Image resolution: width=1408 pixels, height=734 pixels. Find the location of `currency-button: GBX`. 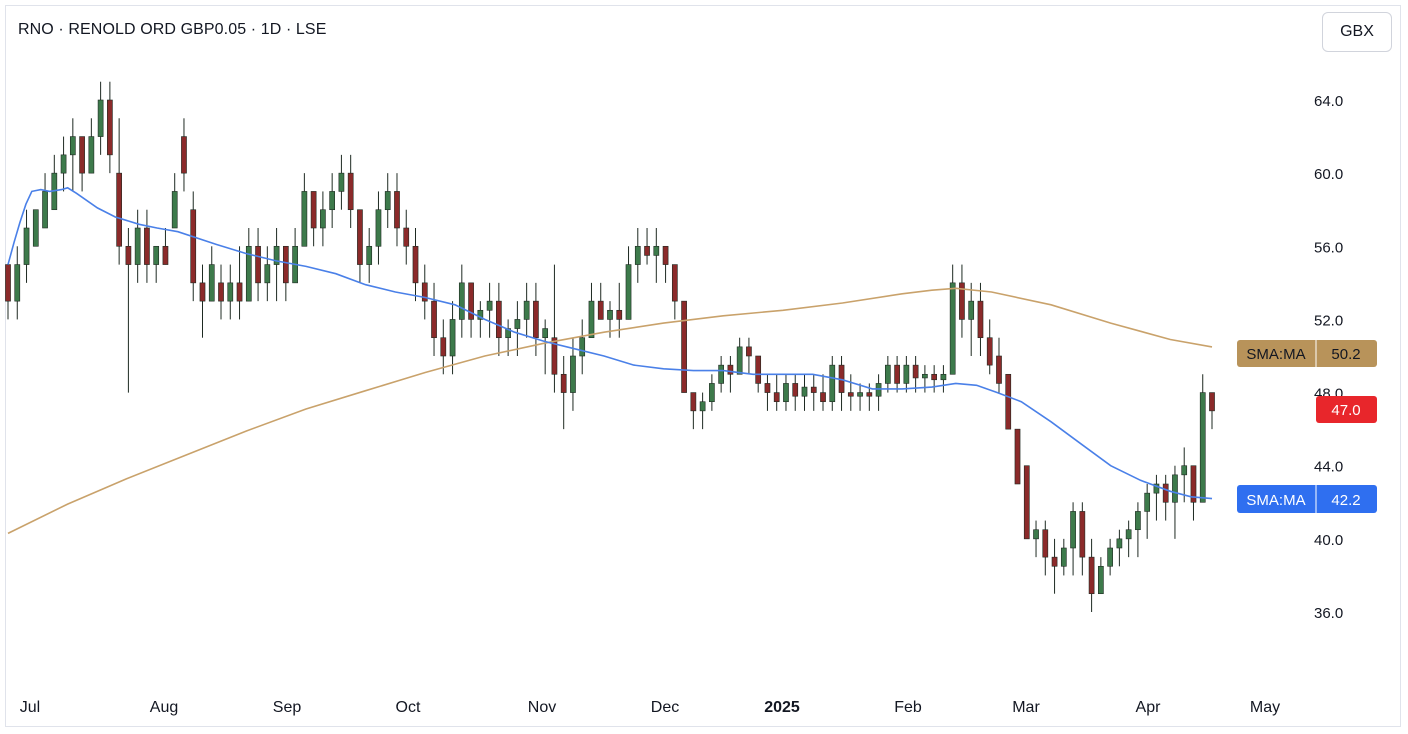

currency-button: GBX is located at coordinates (1357, 32).